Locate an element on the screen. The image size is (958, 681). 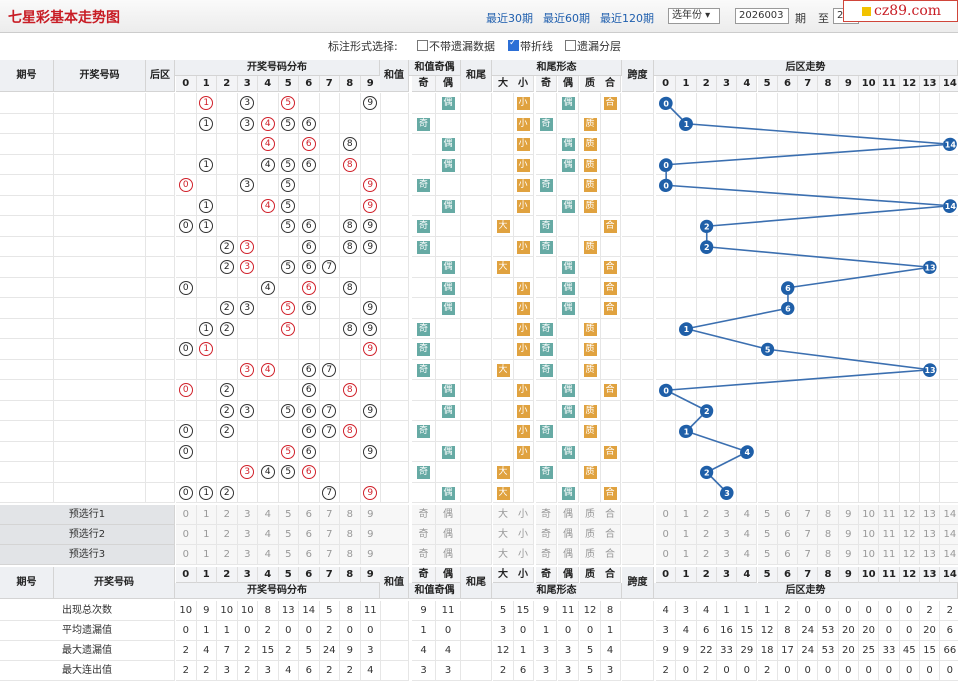
no-miss-checkbox is located at coordinates (422, 45).